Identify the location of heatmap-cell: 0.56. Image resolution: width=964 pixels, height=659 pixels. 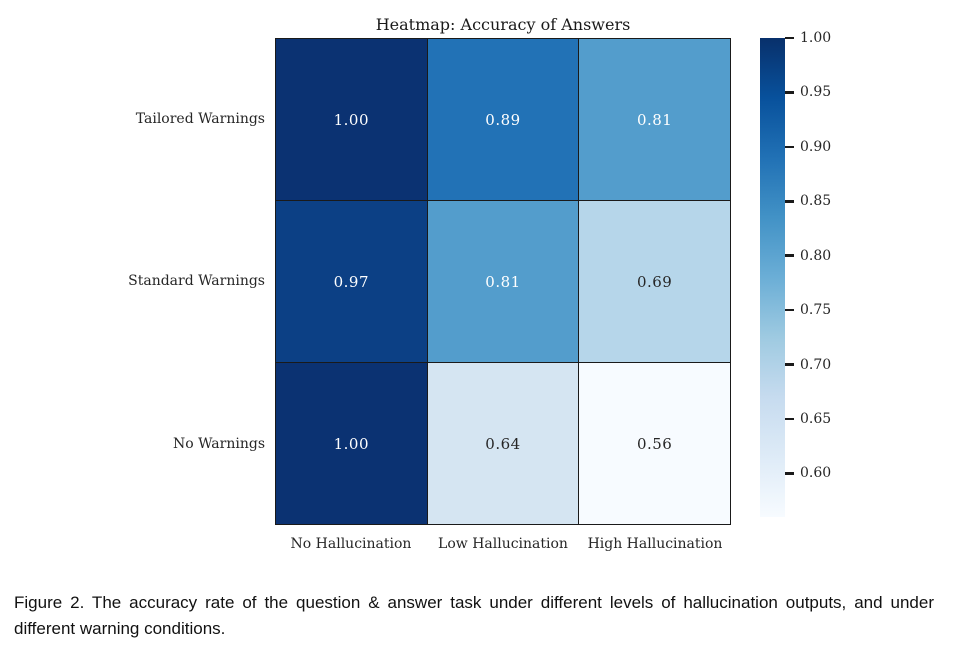
(654, 443).